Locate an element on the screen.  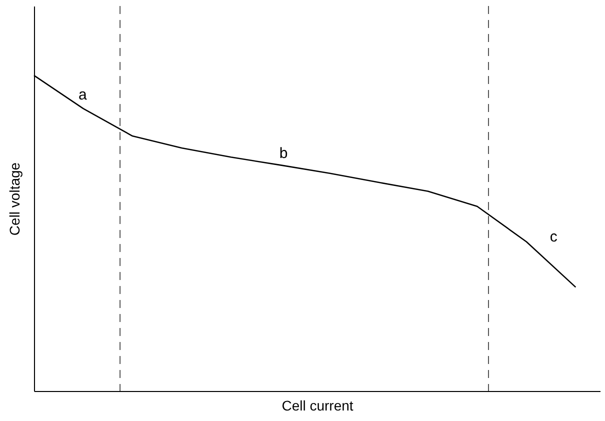
y-axis-title: Cell voltage is located at coordinates (14, 199).